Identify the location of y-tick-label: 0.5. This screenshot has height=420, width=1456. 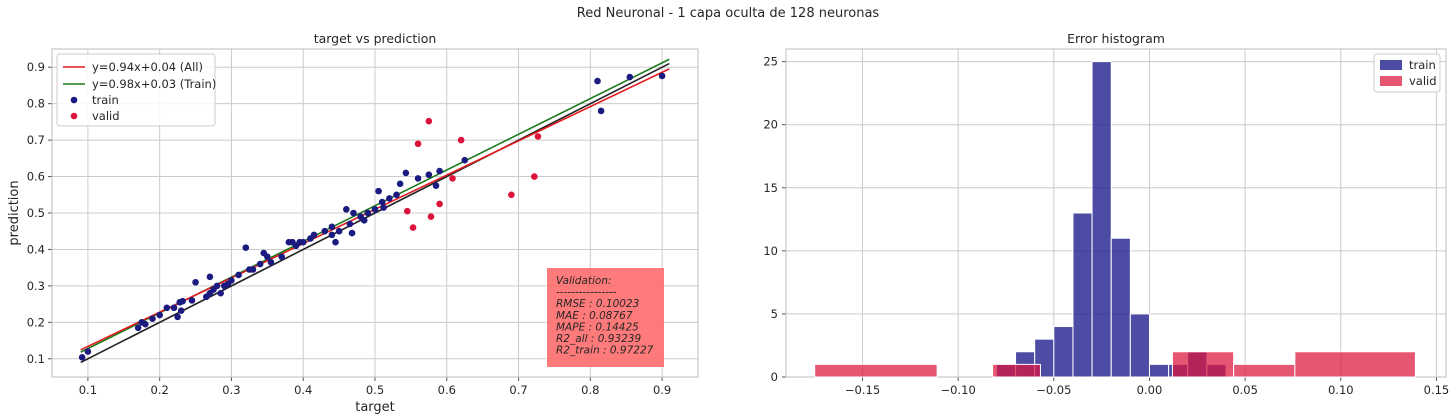
(36, 213).